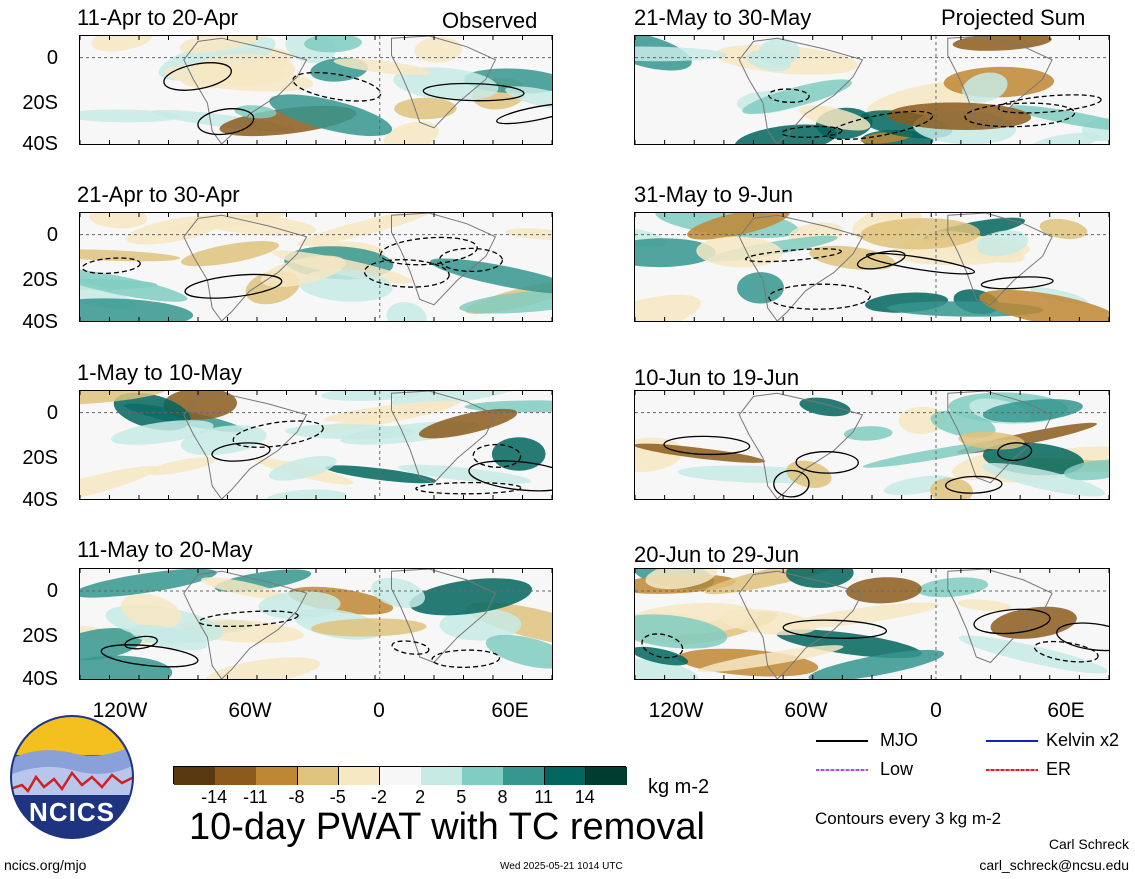 The height and width of the screenshot is (879, 1135). What do you see at coordinates (842, 741) in the screenshot?
I see `legend-line-mjo` at bounding box center [842, 741].